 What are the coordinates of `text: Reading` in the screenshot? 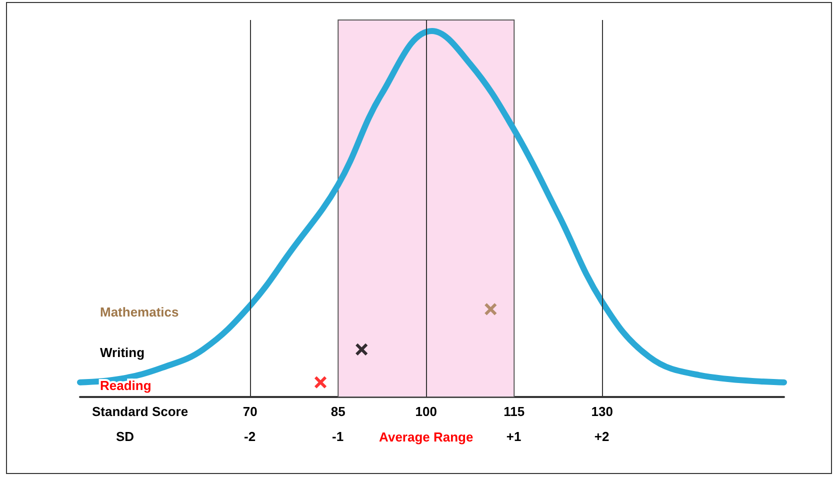 It's located at (126, 385).